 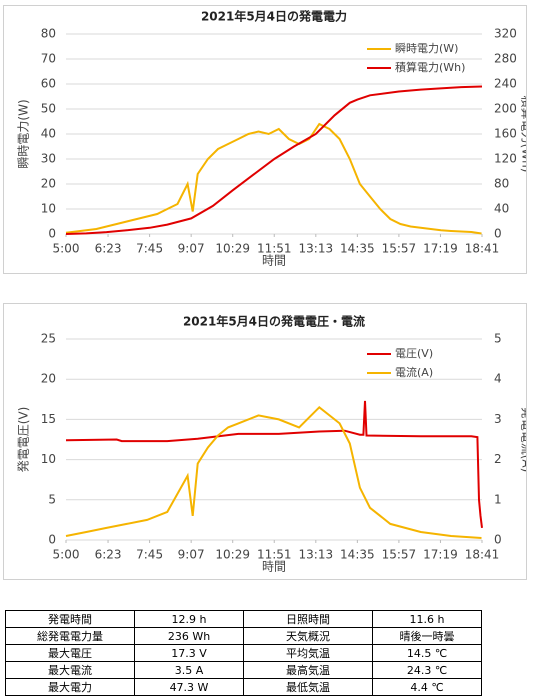 What do you see at coordinates (48, 419) in the screenshot?
I see `y-tick-label: 15` at bounding box center [48, 419].